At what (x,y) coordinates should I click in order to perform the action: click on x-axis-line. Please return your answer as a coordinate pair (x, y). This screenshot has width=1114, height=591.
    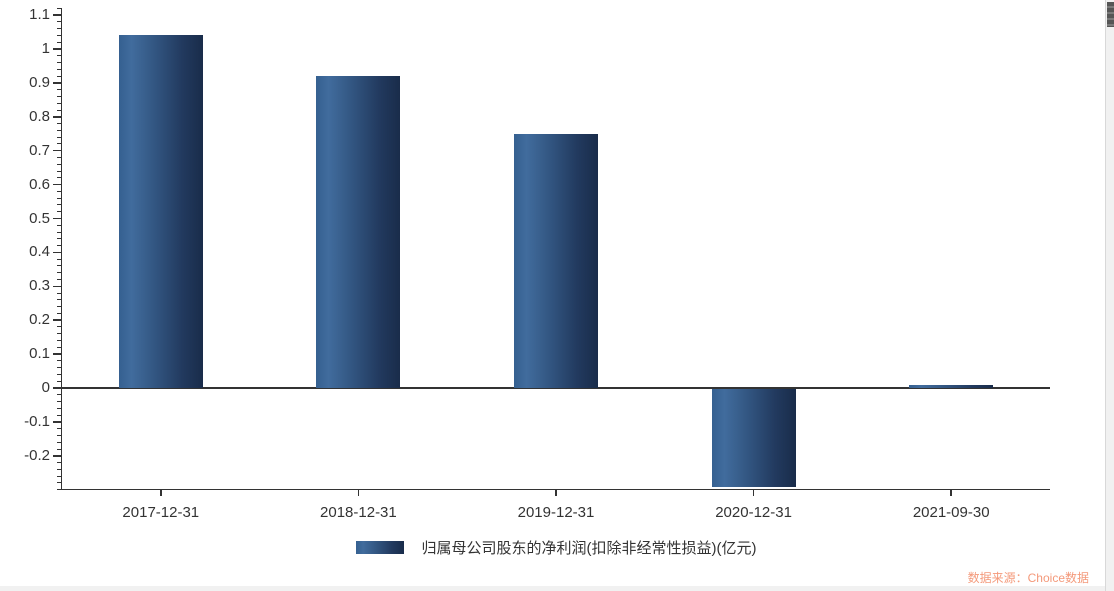
    Looking at the image, I should click on (556, 489).